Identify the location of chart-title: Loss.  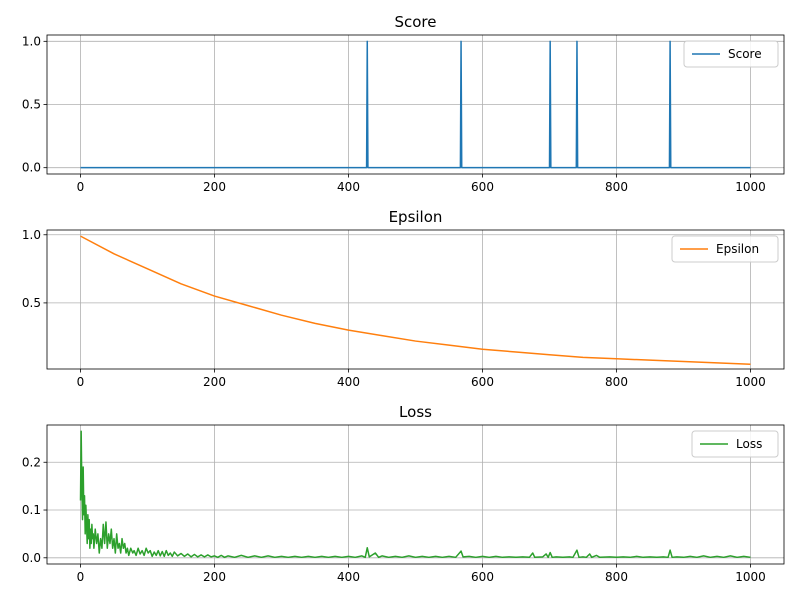
(415, 412).